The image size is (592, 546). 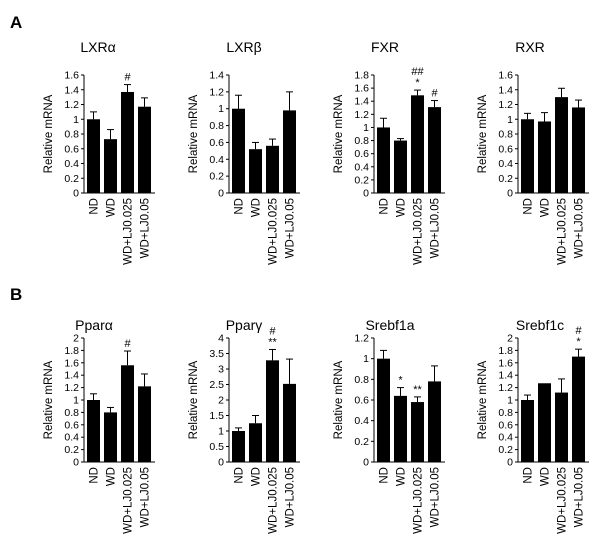 I want to click on y-tick-label: 2.5, so click(x=216, y=385).